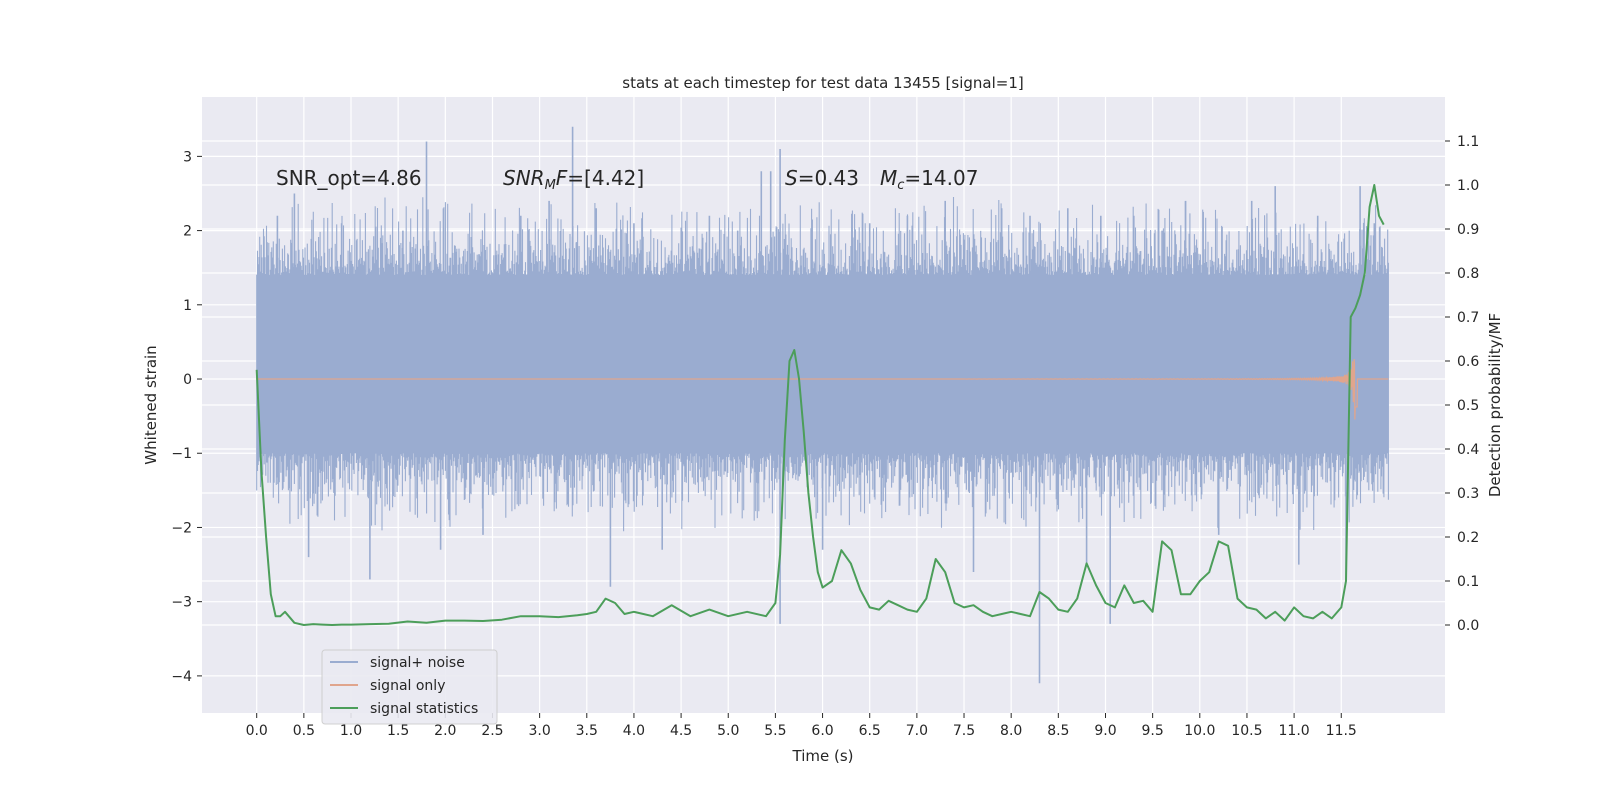  I want to click on y-right-tick-label: 0.0, so click(1468, 626).